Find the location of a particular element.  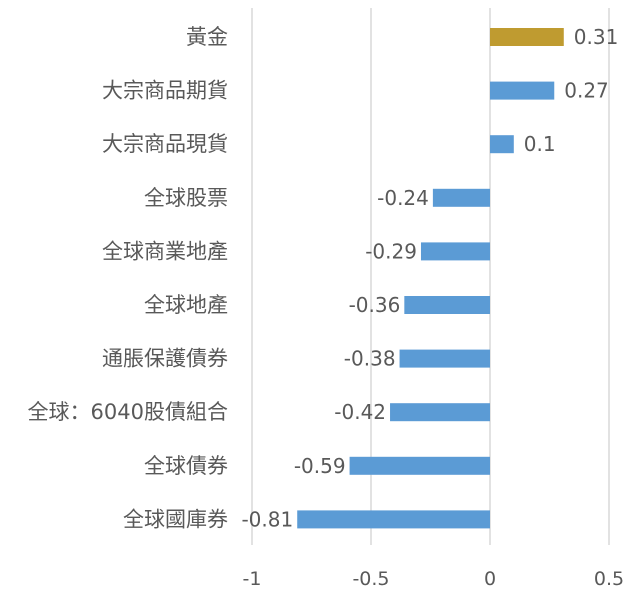

value-label: 0.1 is located at coordinates (540, 144).